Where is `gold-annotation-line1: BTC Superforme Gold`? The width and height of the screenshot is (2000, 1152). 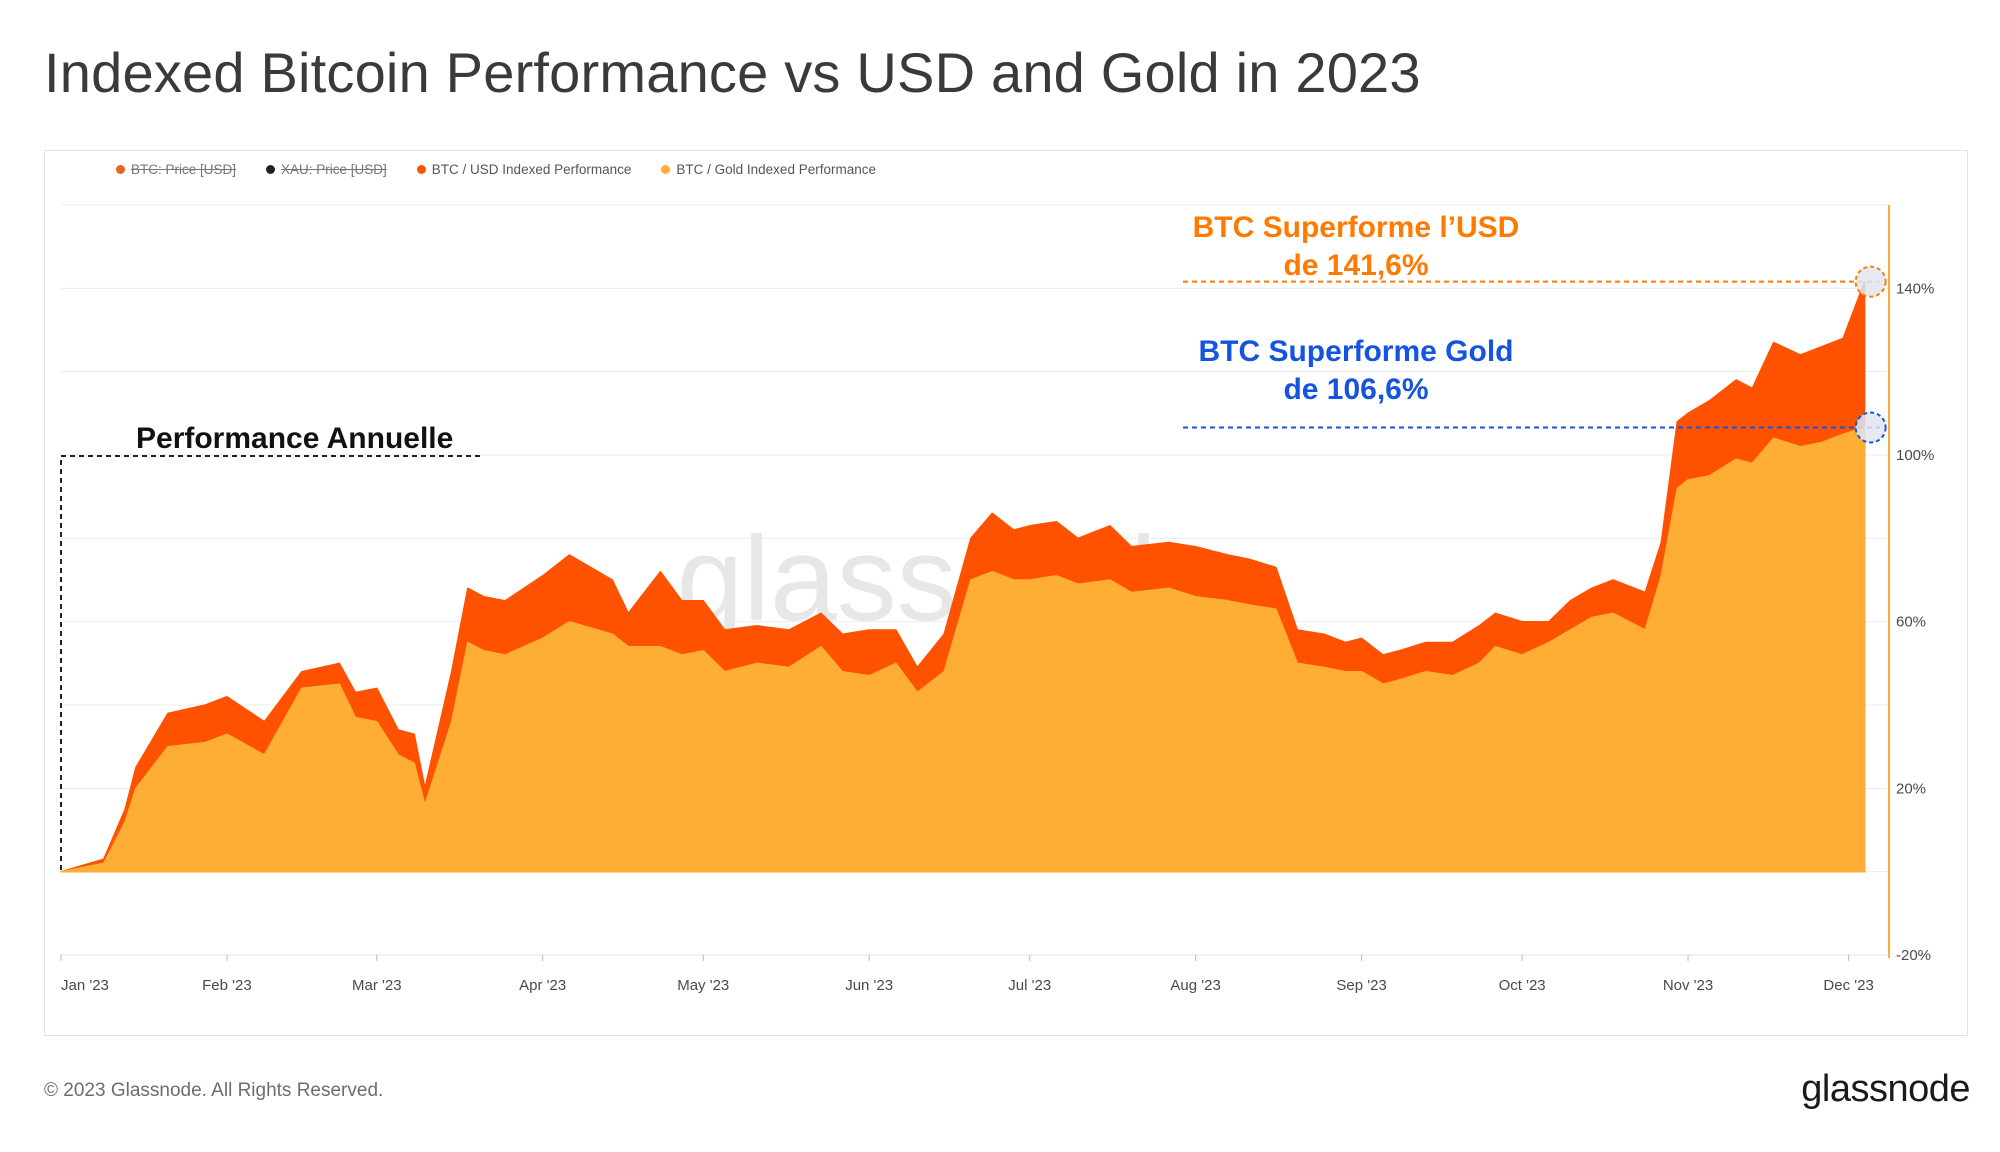 gold-annotation-line1: BTC Superforme Gold is located at coordinates (1355, 351).